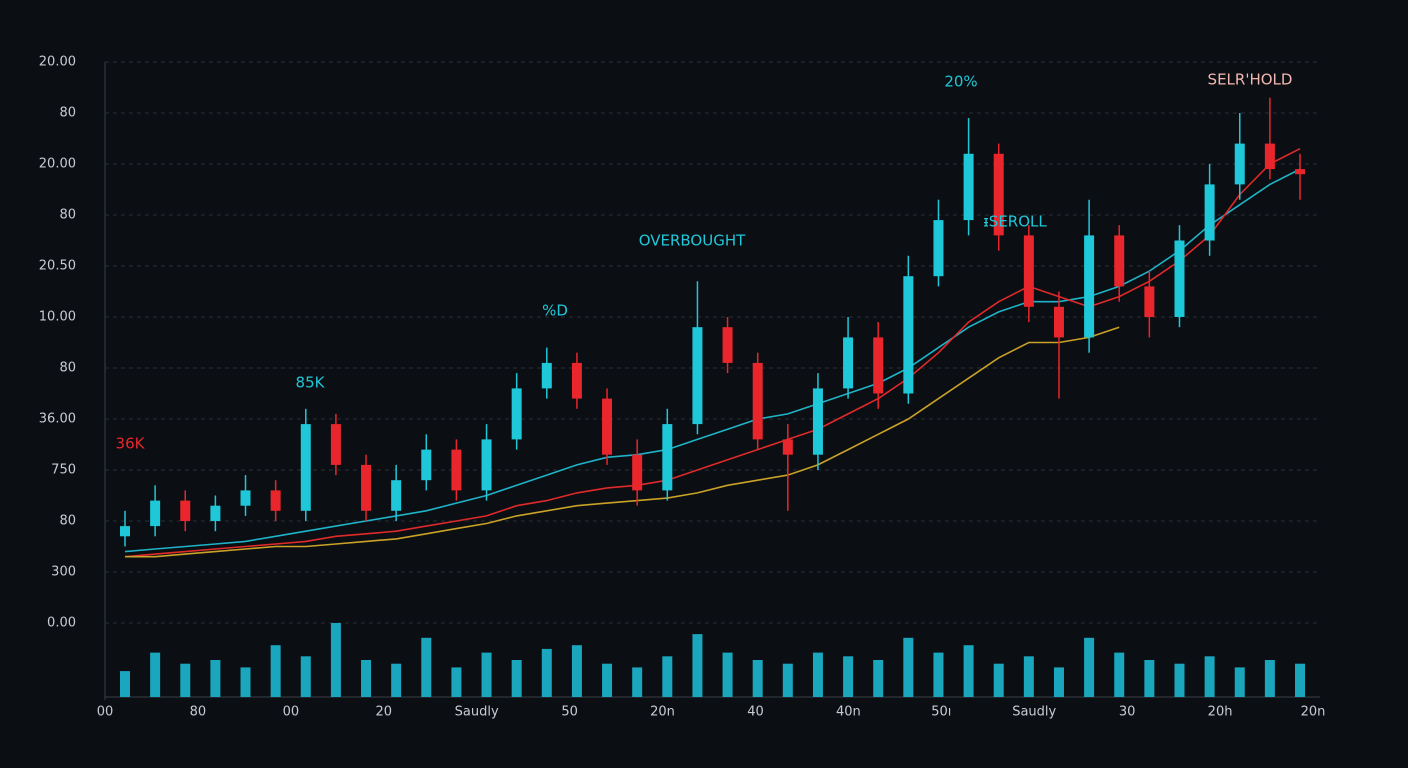  What do you see at coordinates (569, 712) in the screenshot?
I see `x-tick-label: 50` at bounding box center [569, 712].